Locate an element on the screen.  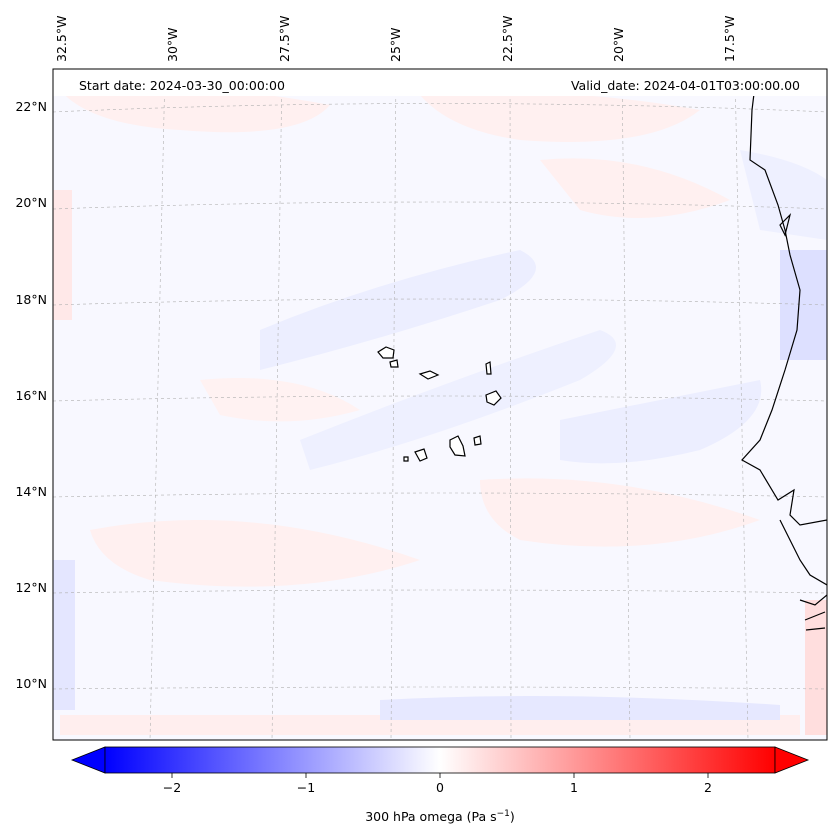
lat-label: 20°N is located at coordinates (31, 202).